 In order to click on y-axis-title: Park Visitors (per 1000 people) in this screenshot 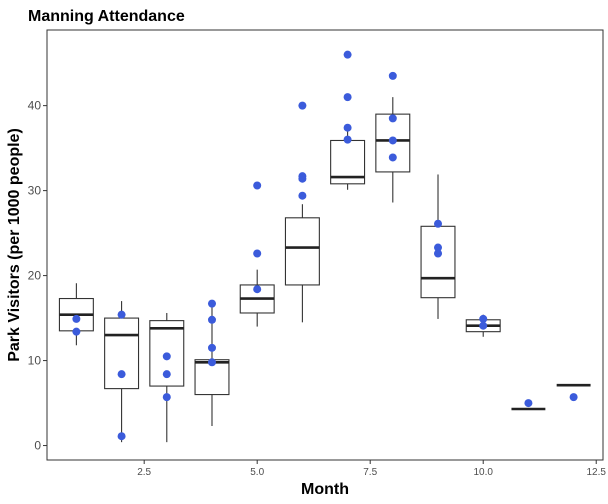, I will do `click(14, 245)`.